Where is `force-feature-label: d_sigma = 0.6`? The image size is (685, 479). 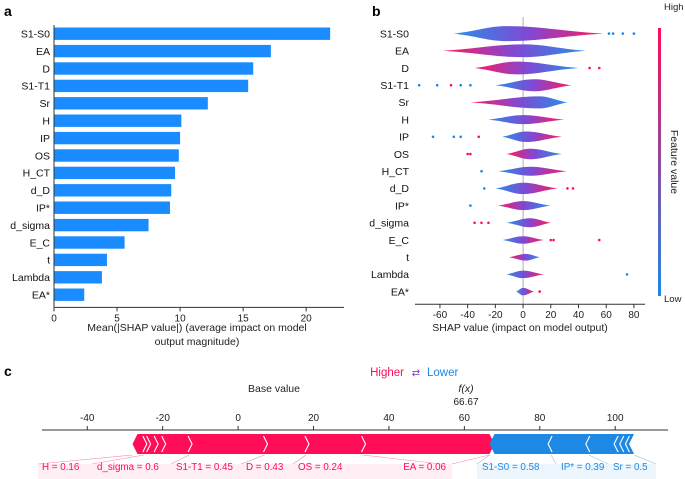 force-feature-label: d_sigma = 0.6 is located at coordinates (128, 467).